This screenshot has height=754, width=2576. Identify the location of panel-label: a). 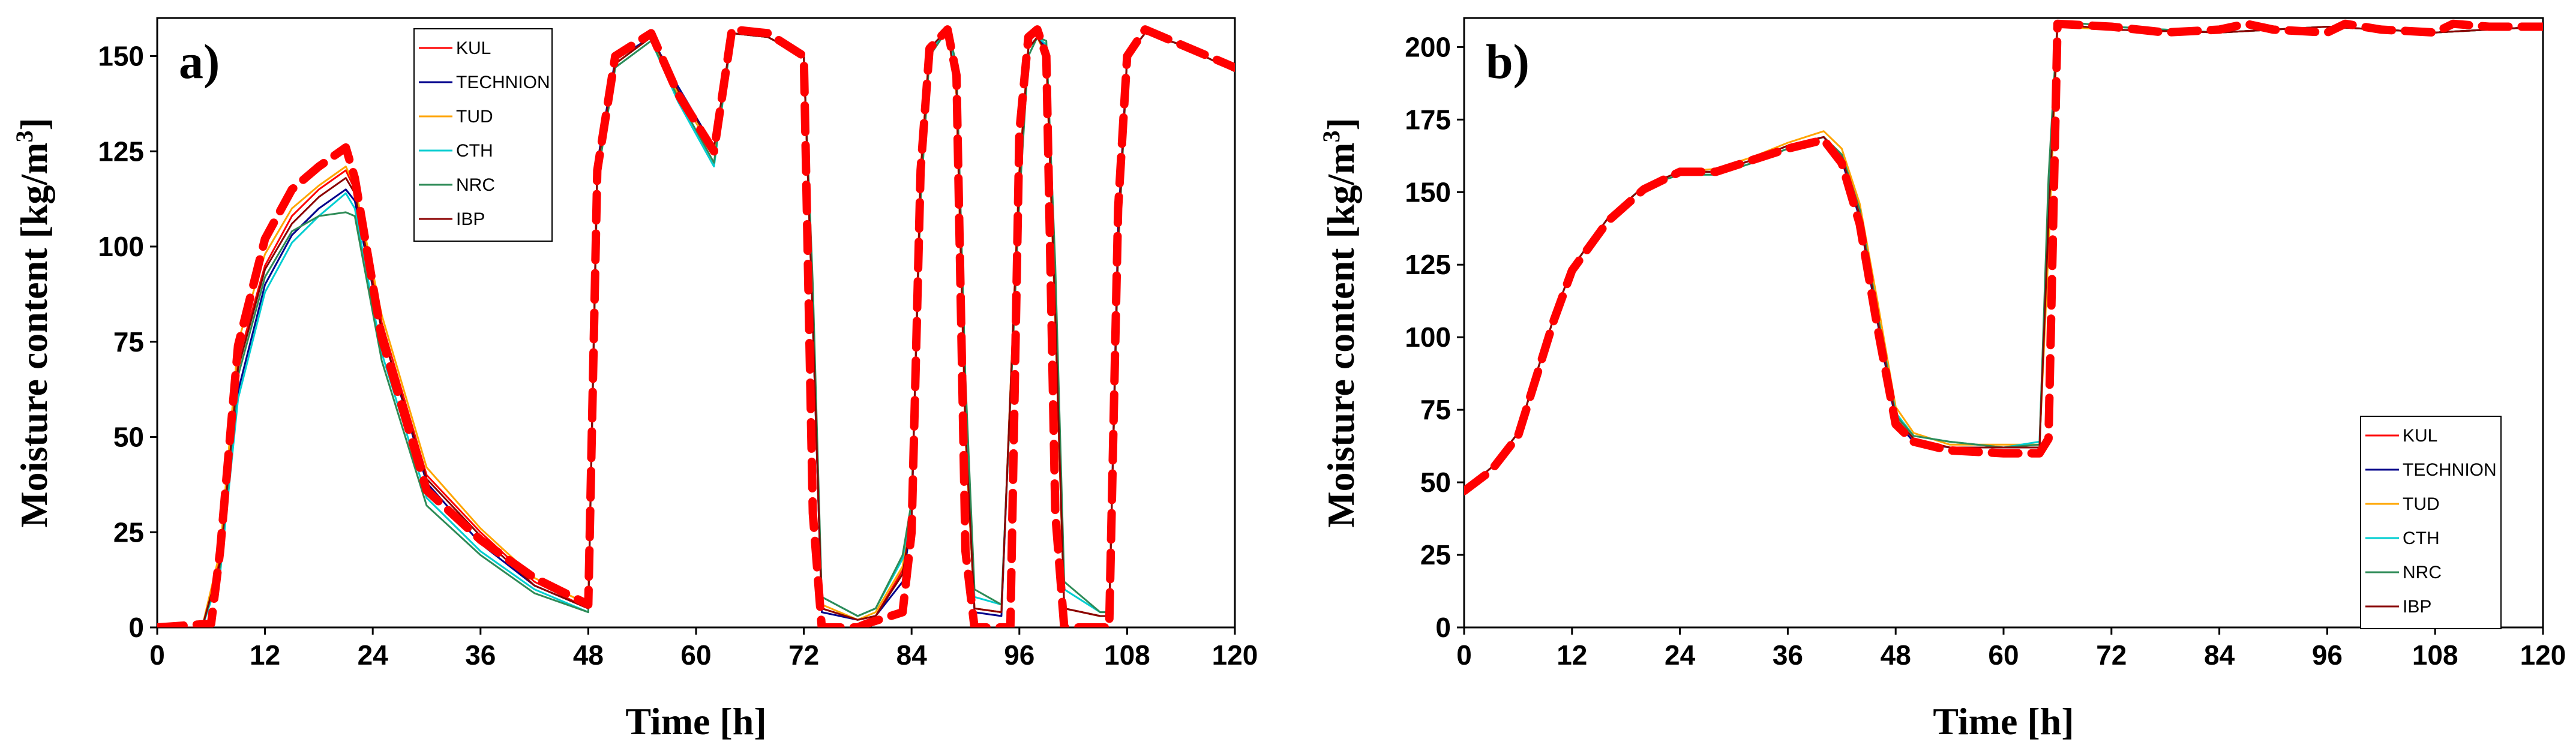
(199, 62).